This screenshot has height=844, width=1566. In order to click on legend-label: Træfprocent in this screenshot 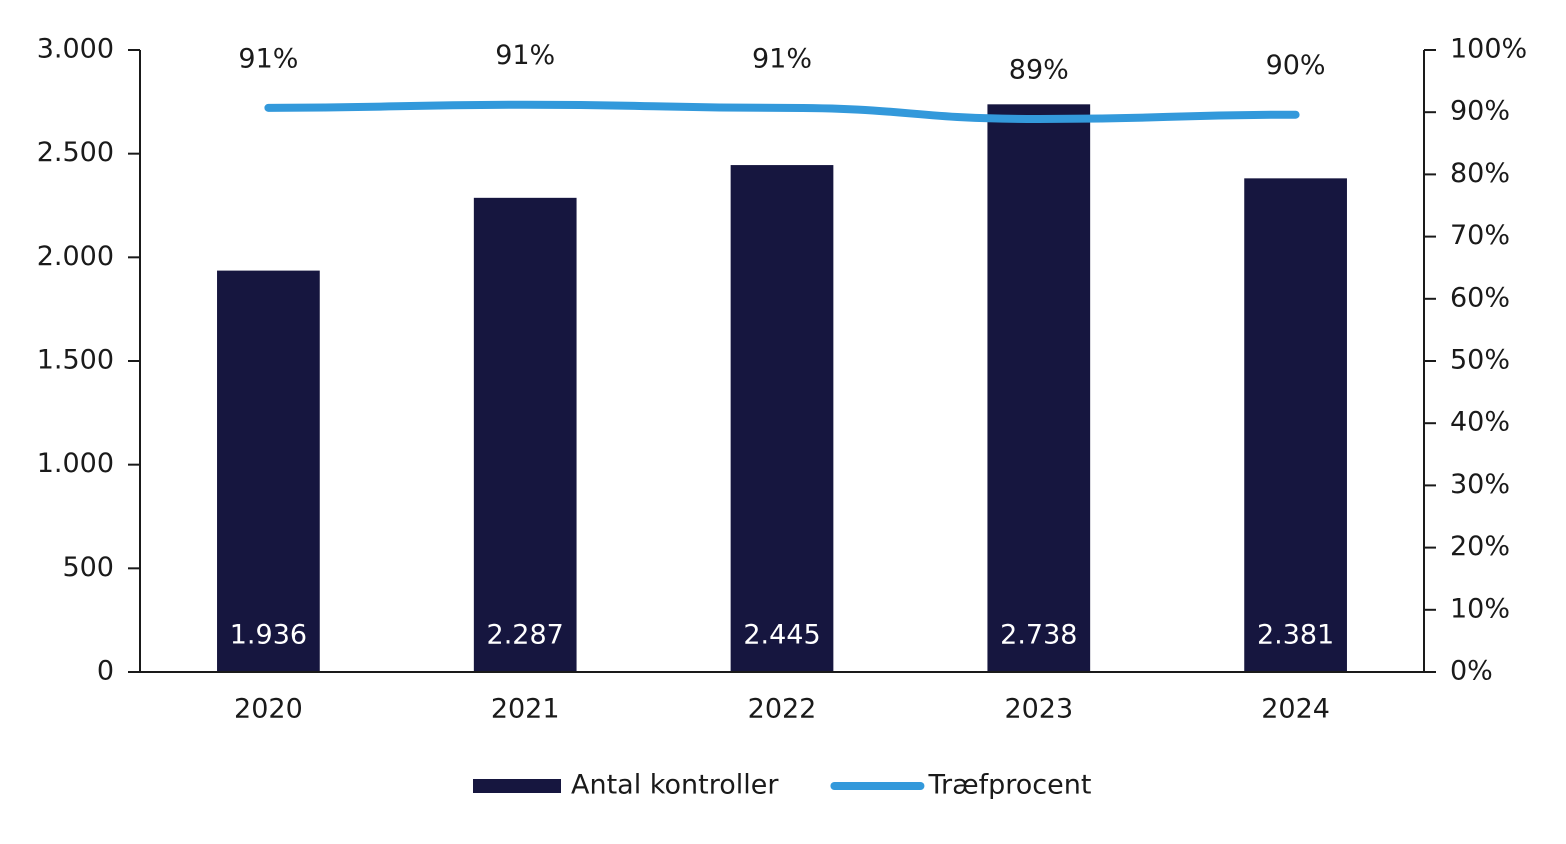, I will do `click(1009, 785)`.